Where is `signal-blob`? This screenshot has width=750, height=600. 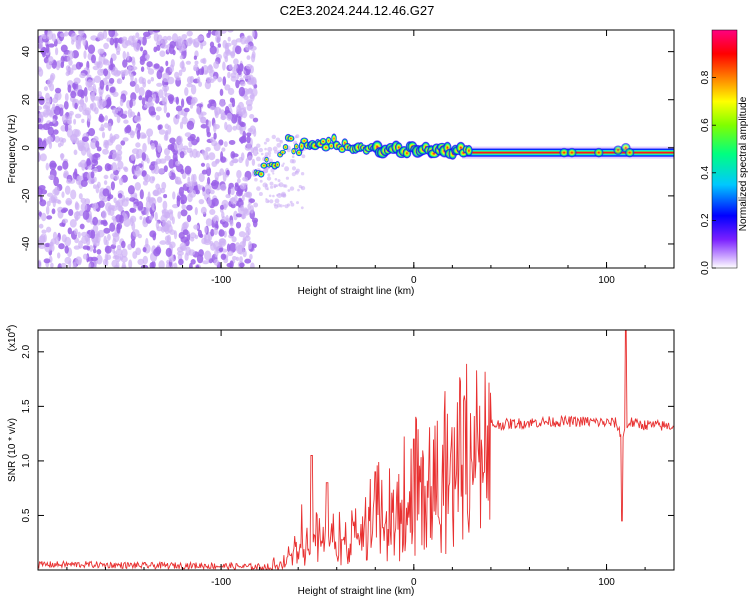 signal-blob is located at coordinates (618, 150).